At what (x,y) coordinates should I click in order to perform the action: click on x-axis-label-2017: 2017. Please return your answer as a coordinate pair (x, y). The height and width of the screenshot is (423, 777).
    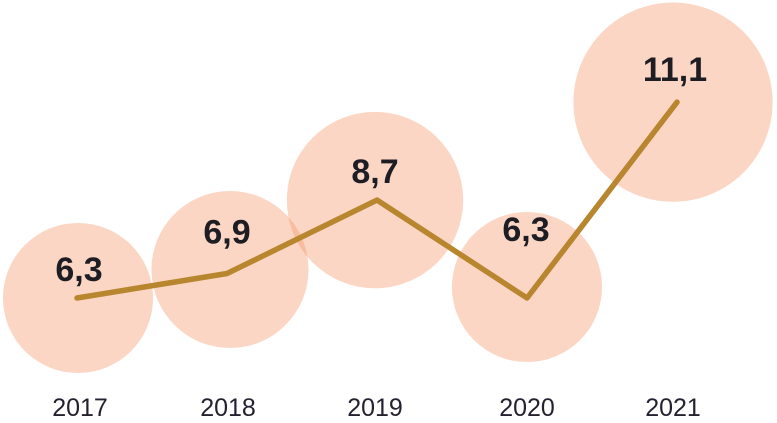
    Looking at the image, I should click on (80, 408).